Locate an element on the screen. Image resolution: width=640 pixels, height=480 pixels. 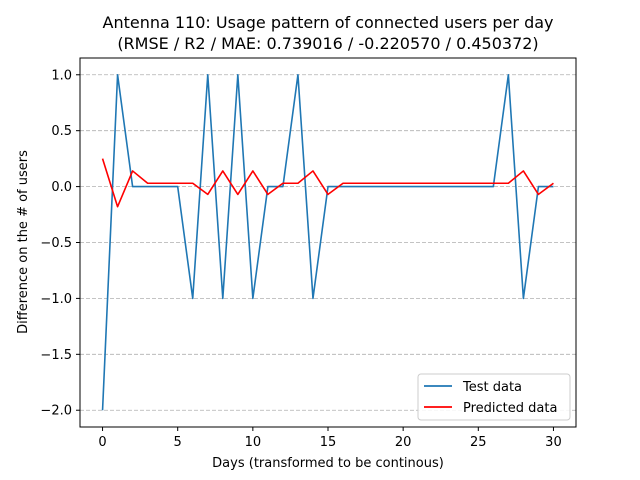
y-tick-label: 0.5 is located at coordinates (61, 131).